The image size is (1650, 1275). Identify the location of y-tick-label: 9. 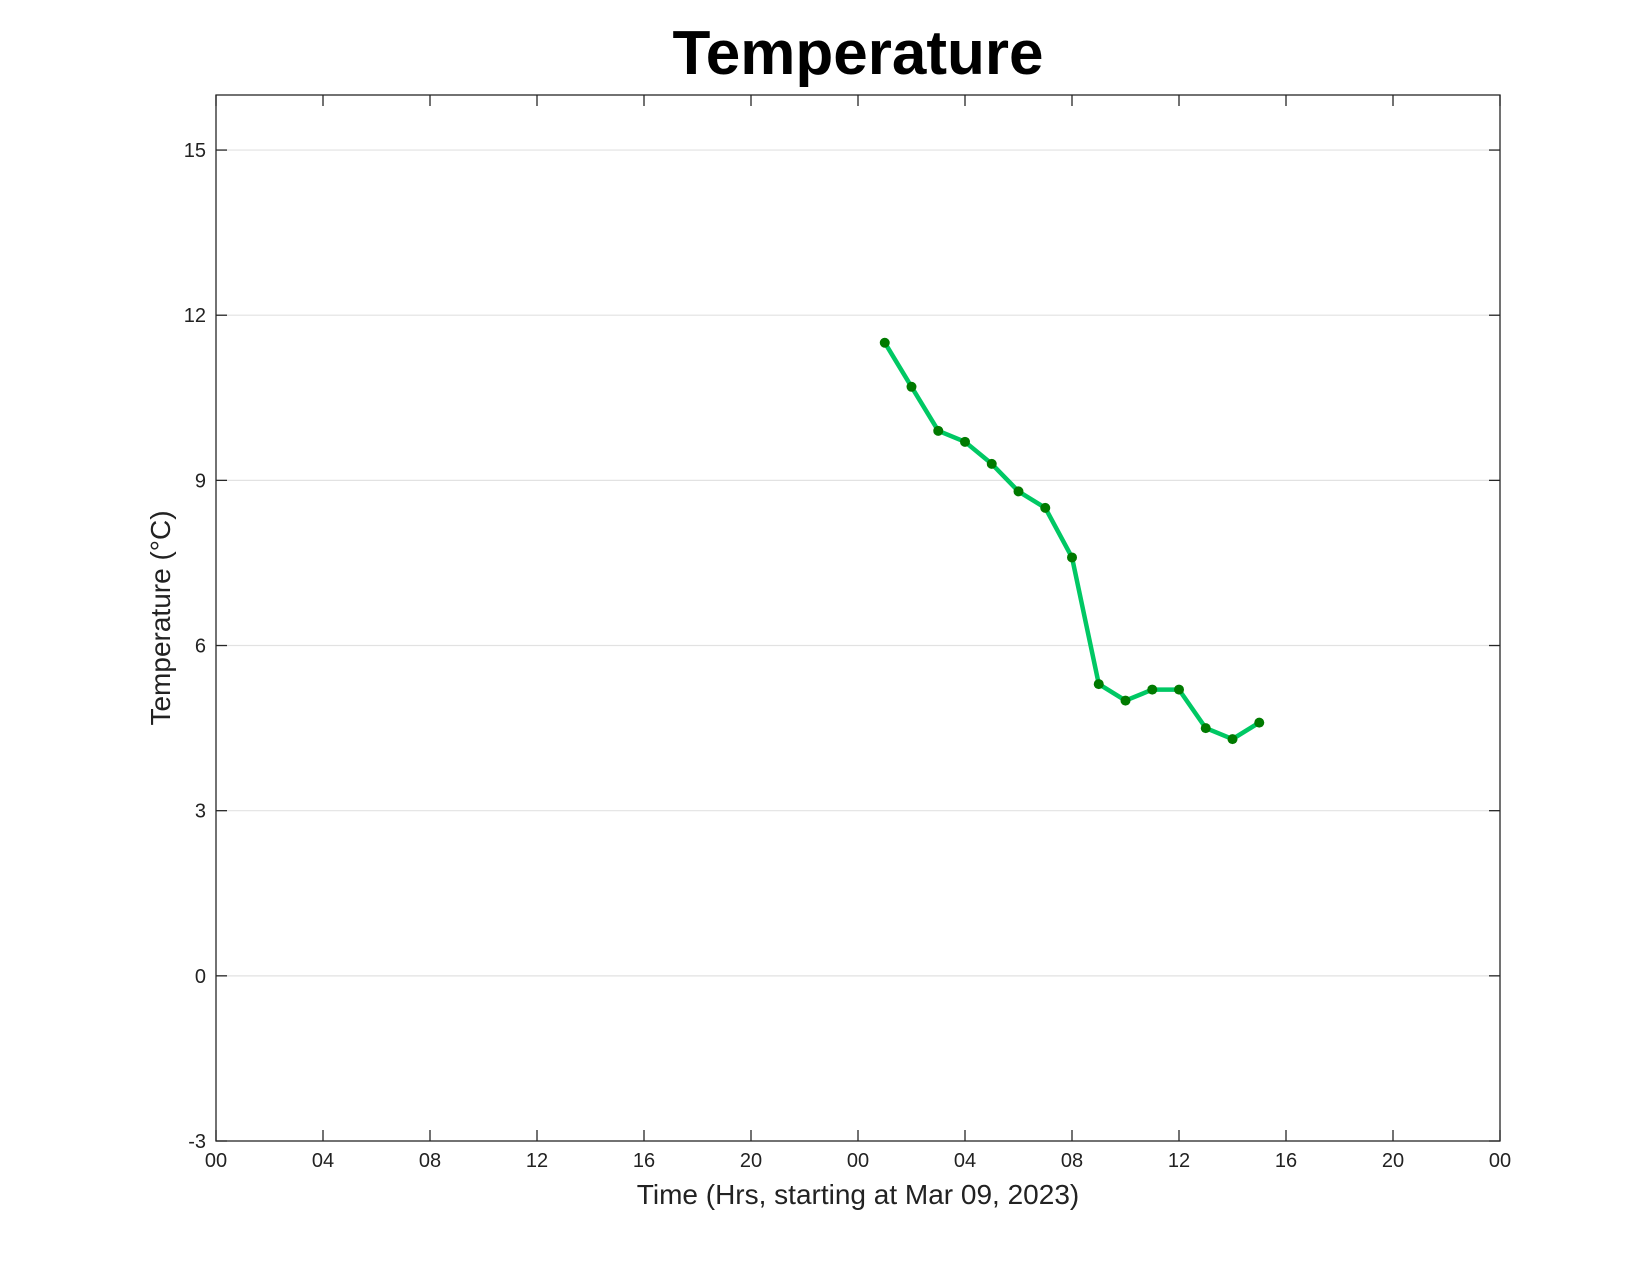
(200, 481).